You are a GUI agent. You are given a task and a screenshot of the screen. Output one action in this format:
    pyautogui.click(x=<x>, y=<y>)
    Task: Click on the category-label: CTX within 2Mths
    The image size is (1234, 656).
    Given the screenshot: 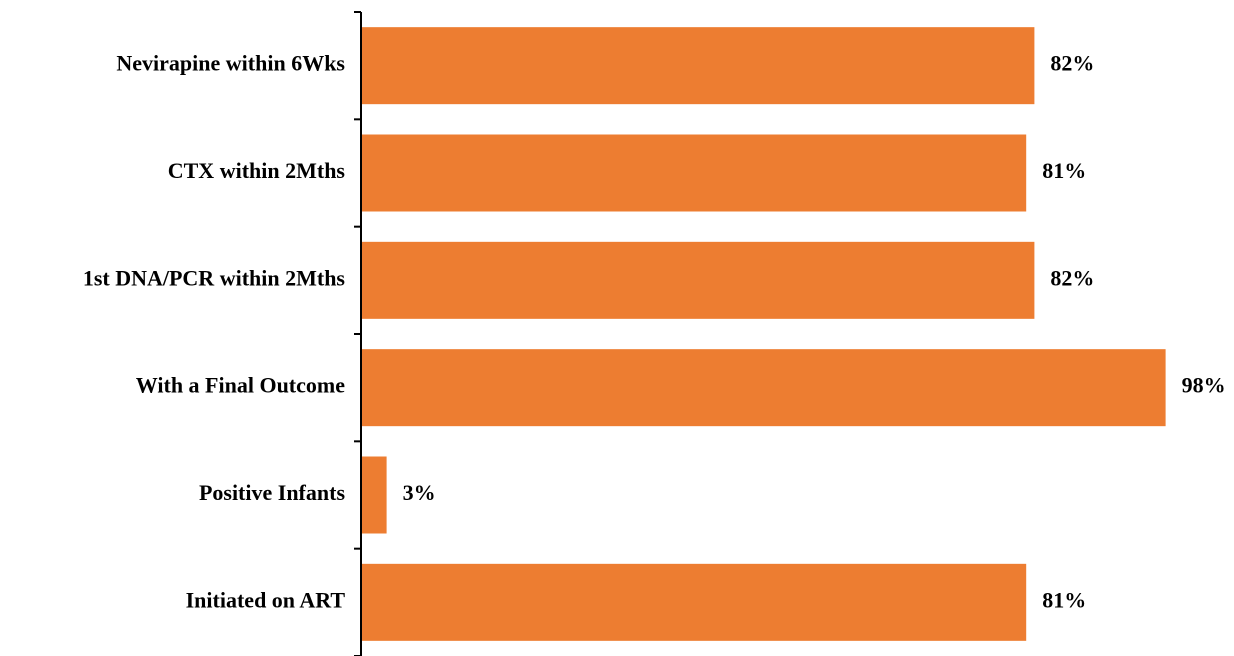 What is the action you would take?
    pyautogui.click(x=257, y=170)
    